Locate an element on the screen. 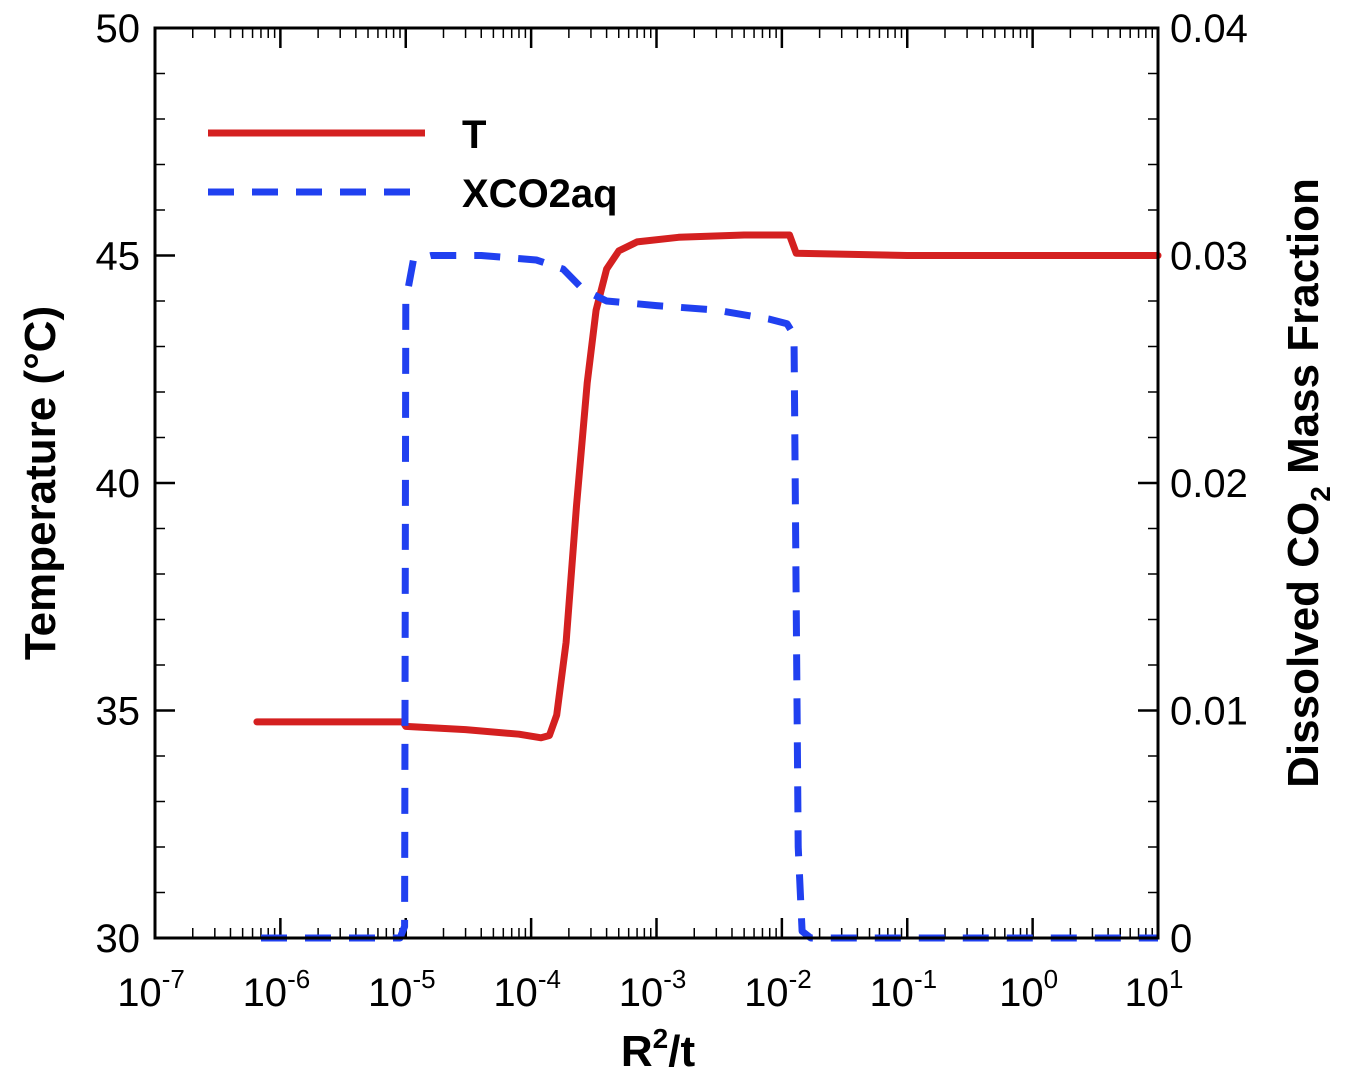 Image resolution: width=1352 pixels, height=1076 pixels. y-left-tick-label: 30 is located at coordinates (118, 939).